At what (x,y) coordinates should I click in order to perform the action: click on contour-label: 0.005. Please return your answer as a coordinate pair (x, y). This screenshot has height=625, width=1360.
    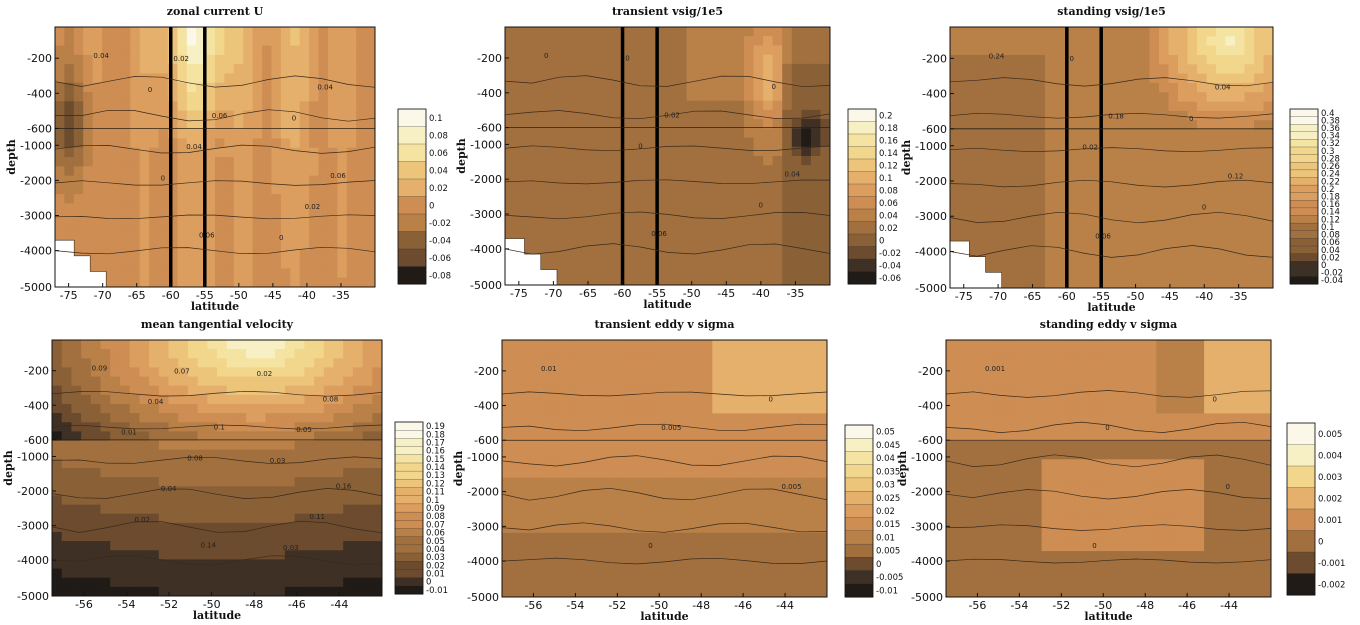
    Looking at the image, I should click on (792, 487).